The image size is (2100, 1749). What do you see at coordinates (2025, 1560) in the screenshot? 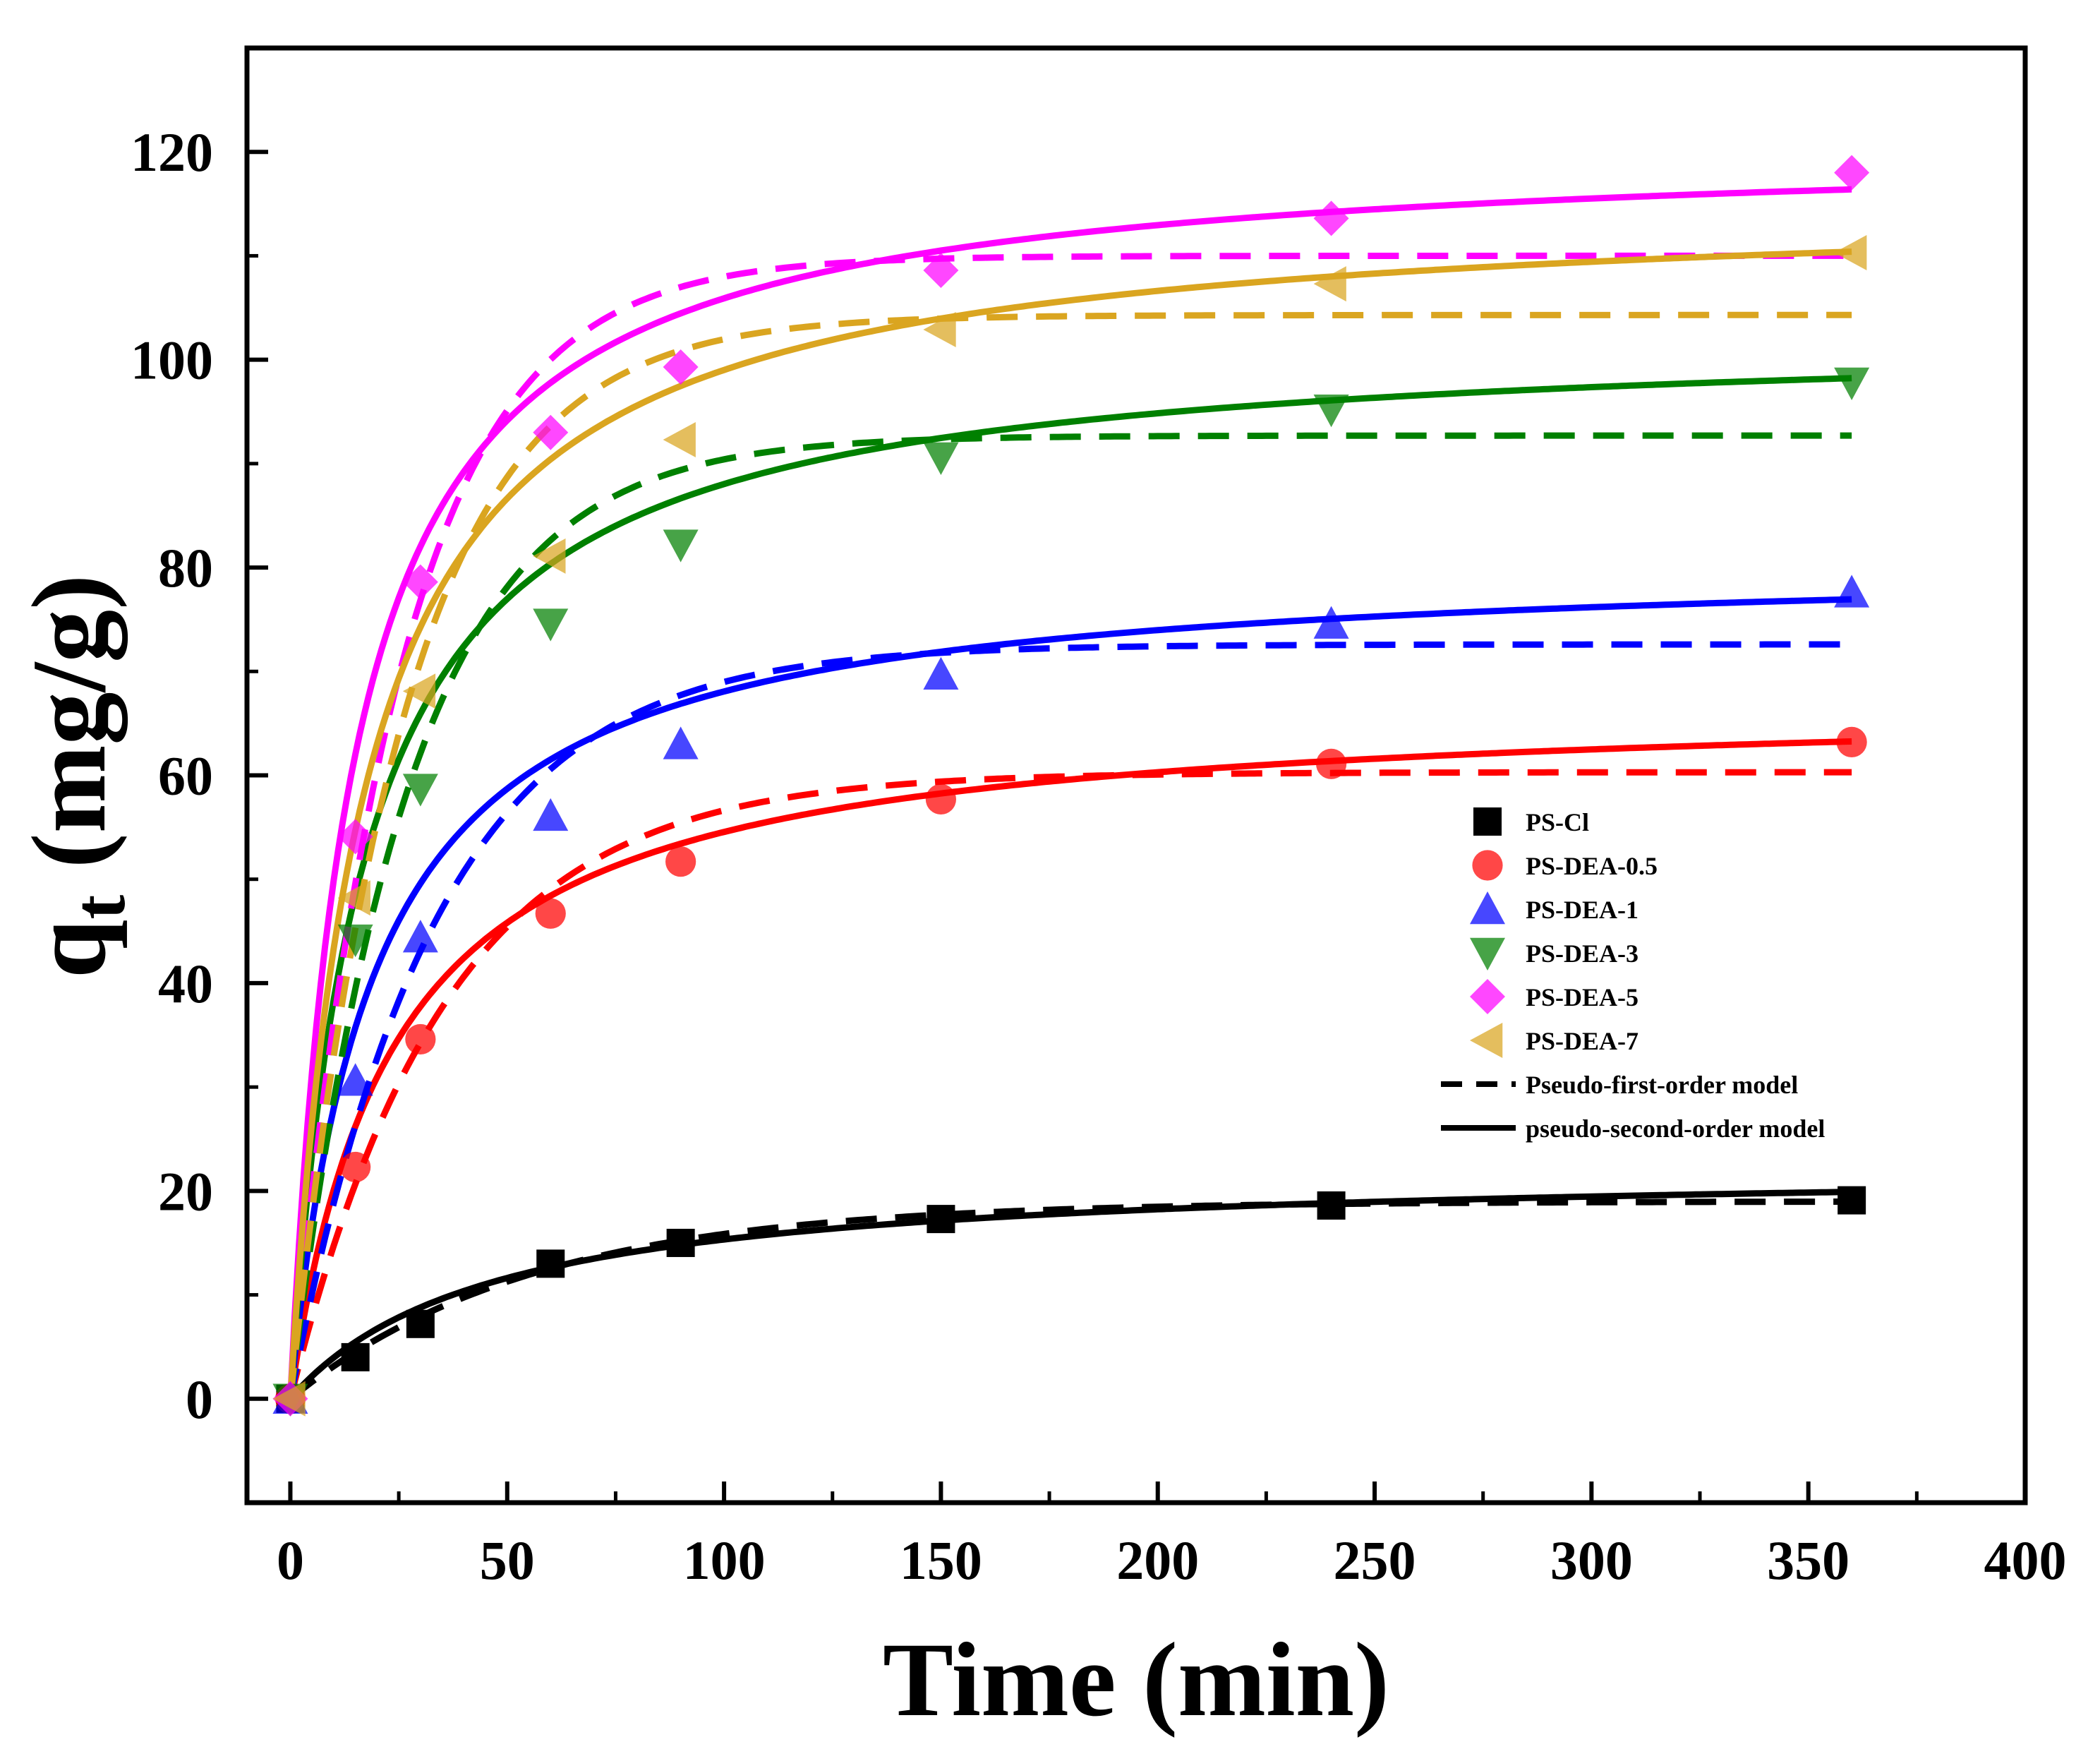
I see `x-tick-label: 400` at bounding box center [2025, 1560].